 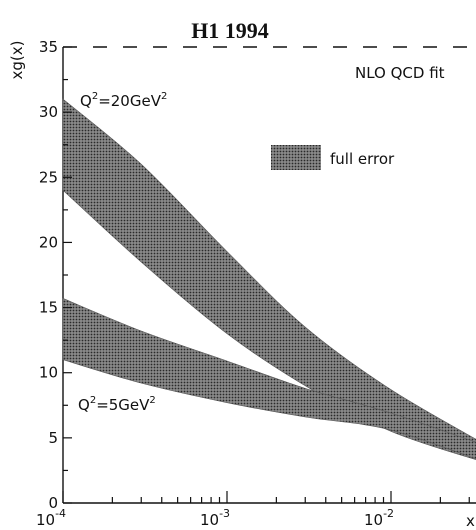 What do you see at coordinates (117, 404) in the screenshot?
I see `series-label-q5: Q2=5GeV2` at bounding box center [117, 404].